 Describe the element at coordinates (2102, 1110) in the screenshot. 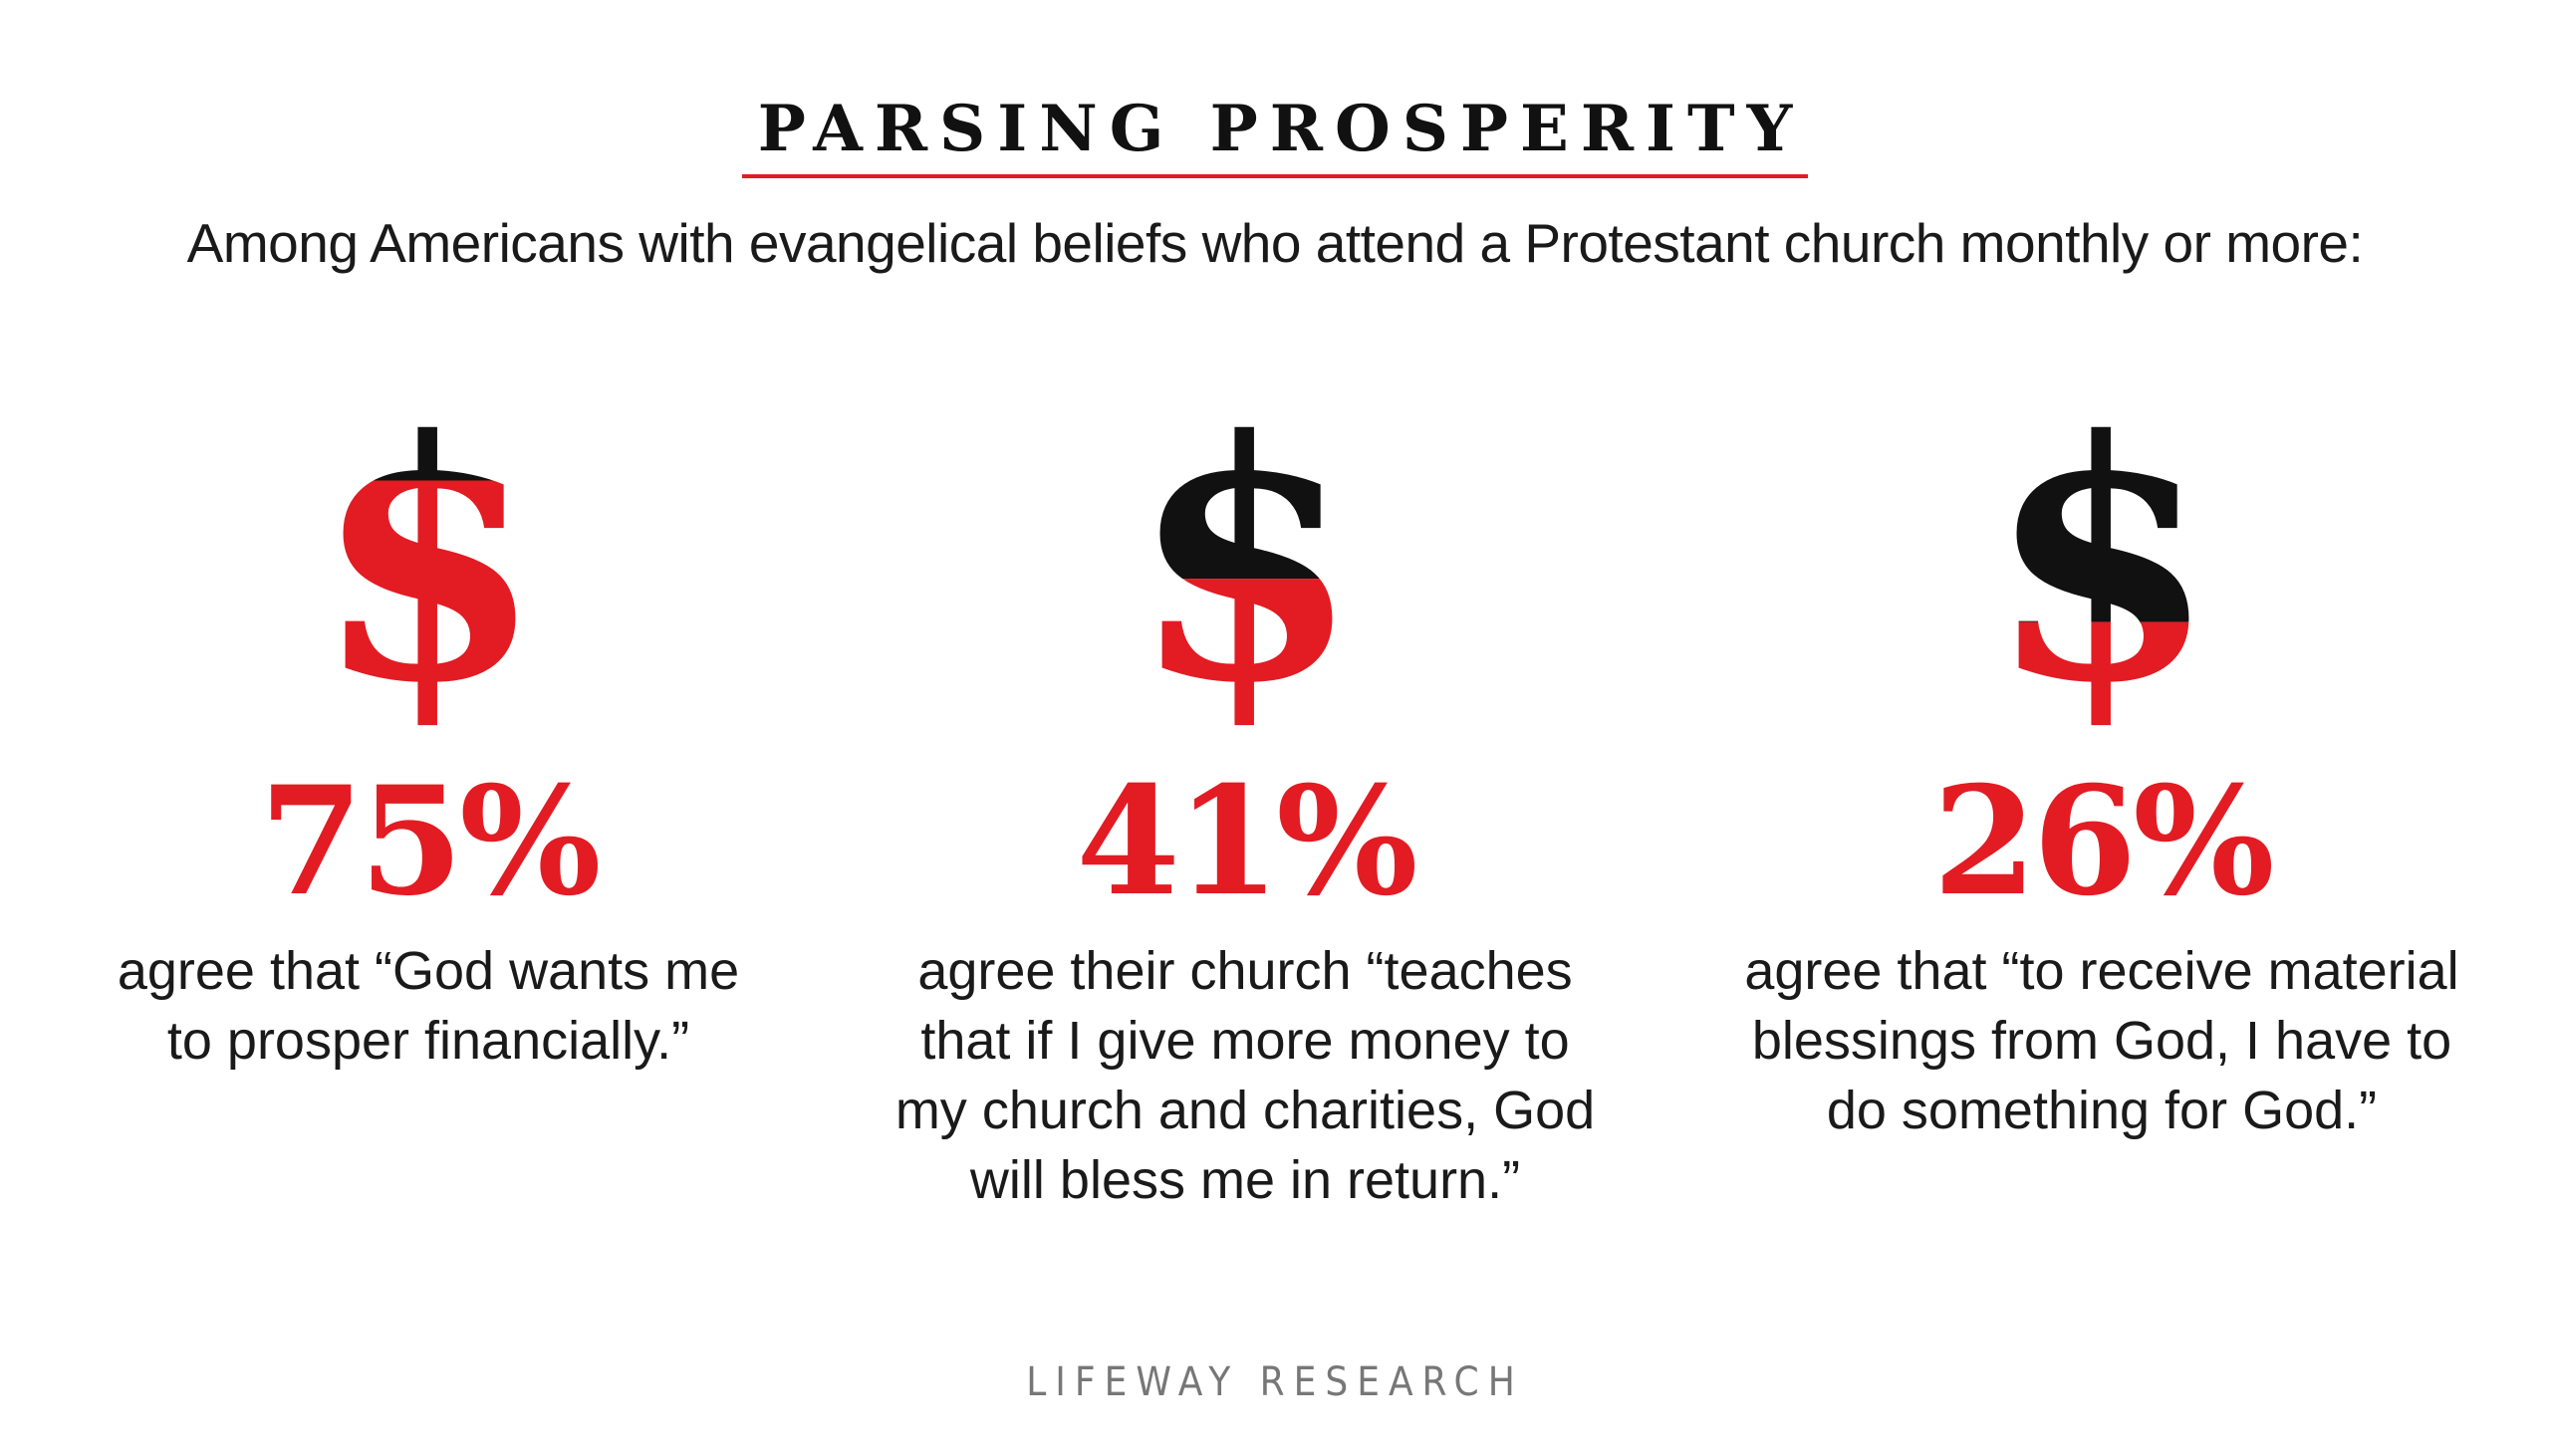

I see `stat-description-line: do something for God.”` at that location.